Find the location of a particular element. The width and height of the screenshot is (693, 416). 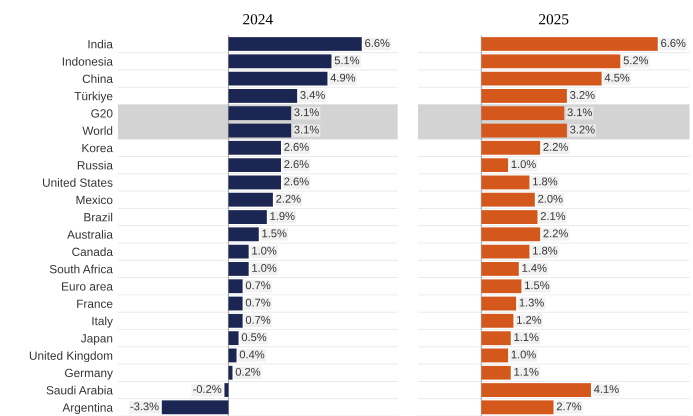

data-label: 1.3% is located at coordinates (532, 302).